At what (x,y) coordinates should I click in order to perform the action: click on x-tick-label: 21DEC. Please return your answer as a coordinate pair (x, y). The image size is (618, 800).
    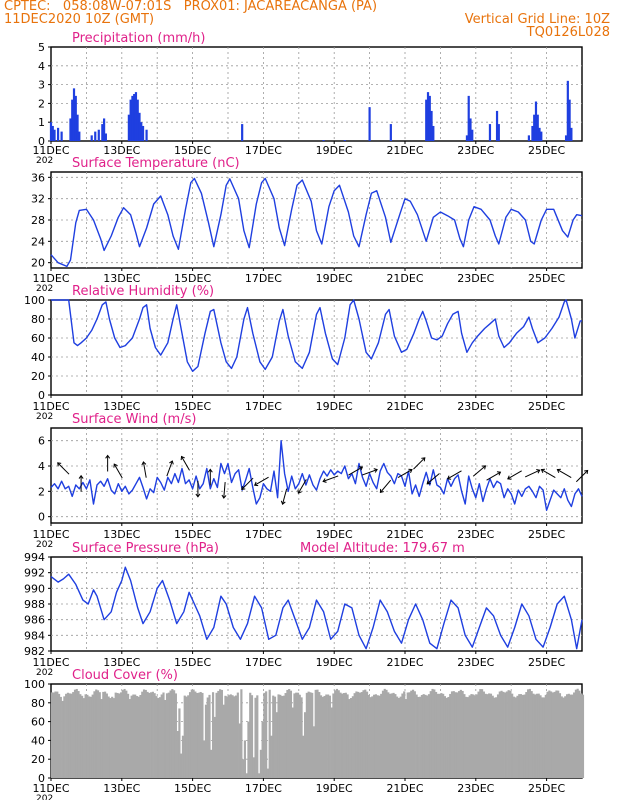
    Looking at the image, I should click on (404, 662).